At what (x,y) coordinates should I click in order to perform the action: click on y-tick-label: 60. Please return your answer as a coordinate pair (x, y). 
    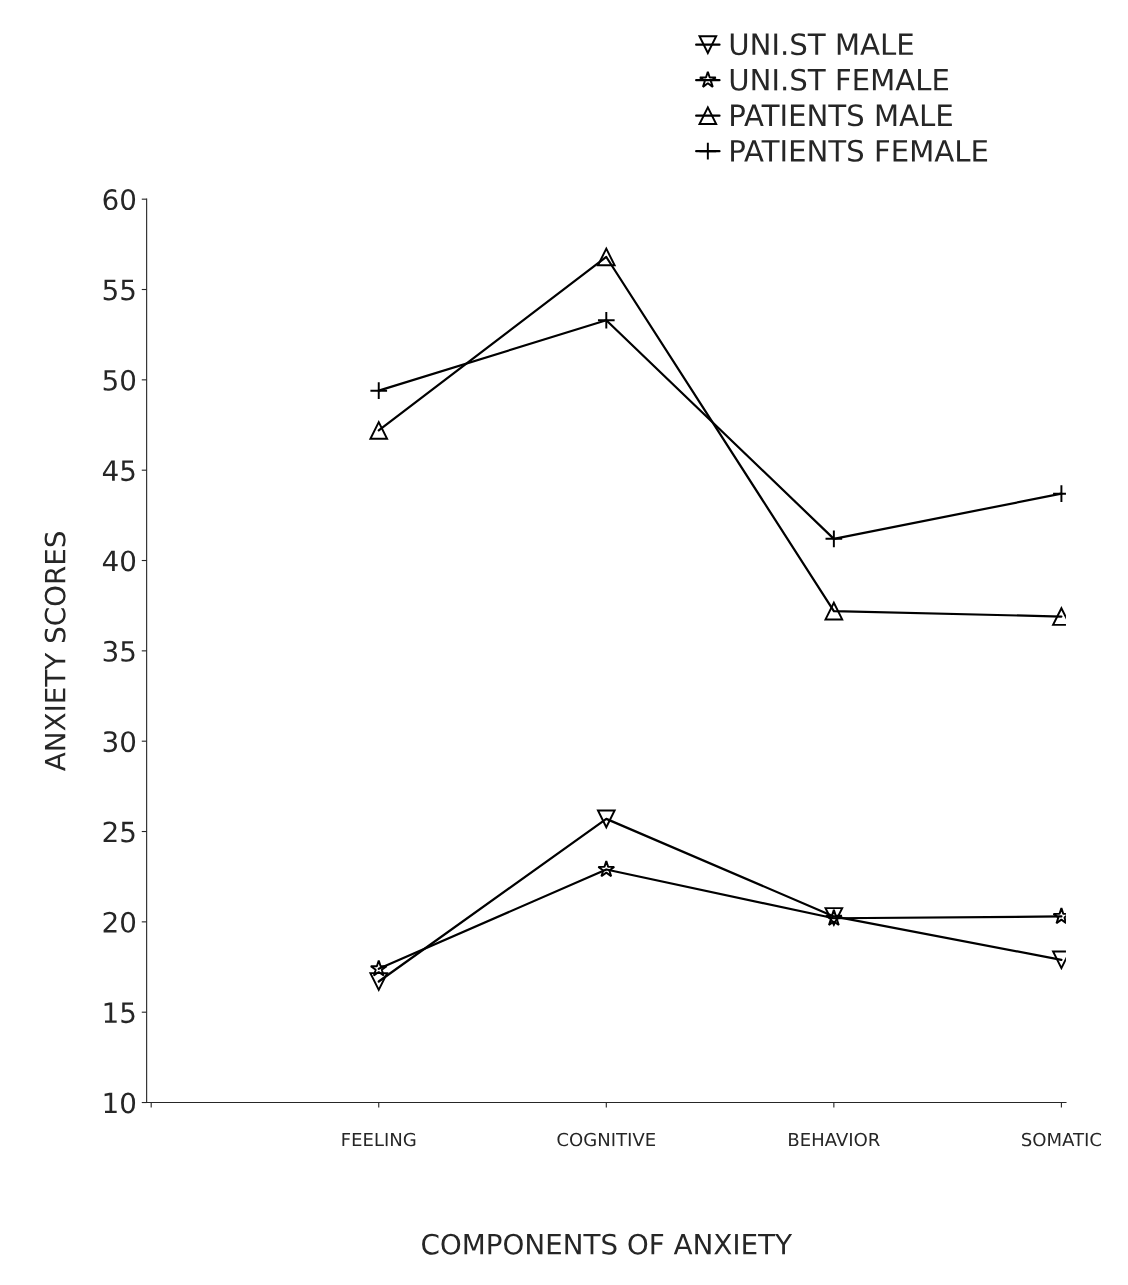
    Looking at the image, I should click on (119, 200).